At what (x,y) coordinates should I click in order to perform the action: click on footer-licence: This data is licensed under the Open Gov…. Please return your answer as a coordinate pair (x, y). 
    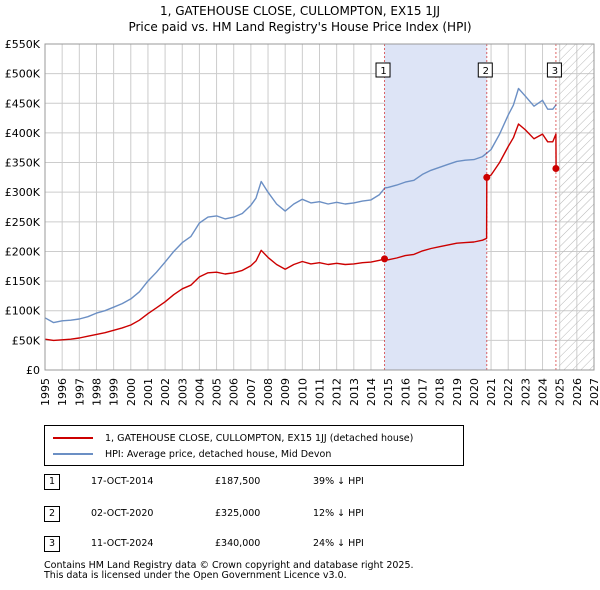
    Looking at the image, I should click on (195, 575).